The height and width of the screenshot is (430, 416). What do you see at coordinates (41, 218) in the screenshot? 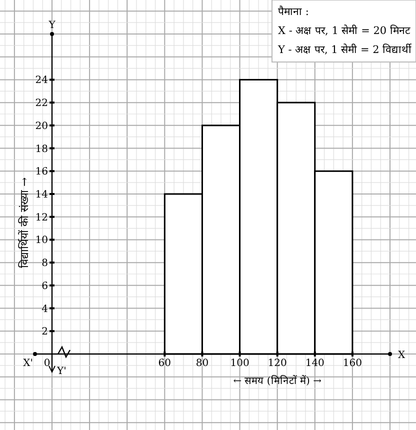
I see `y-tick-label: 12` at bounding box center [41, 218].